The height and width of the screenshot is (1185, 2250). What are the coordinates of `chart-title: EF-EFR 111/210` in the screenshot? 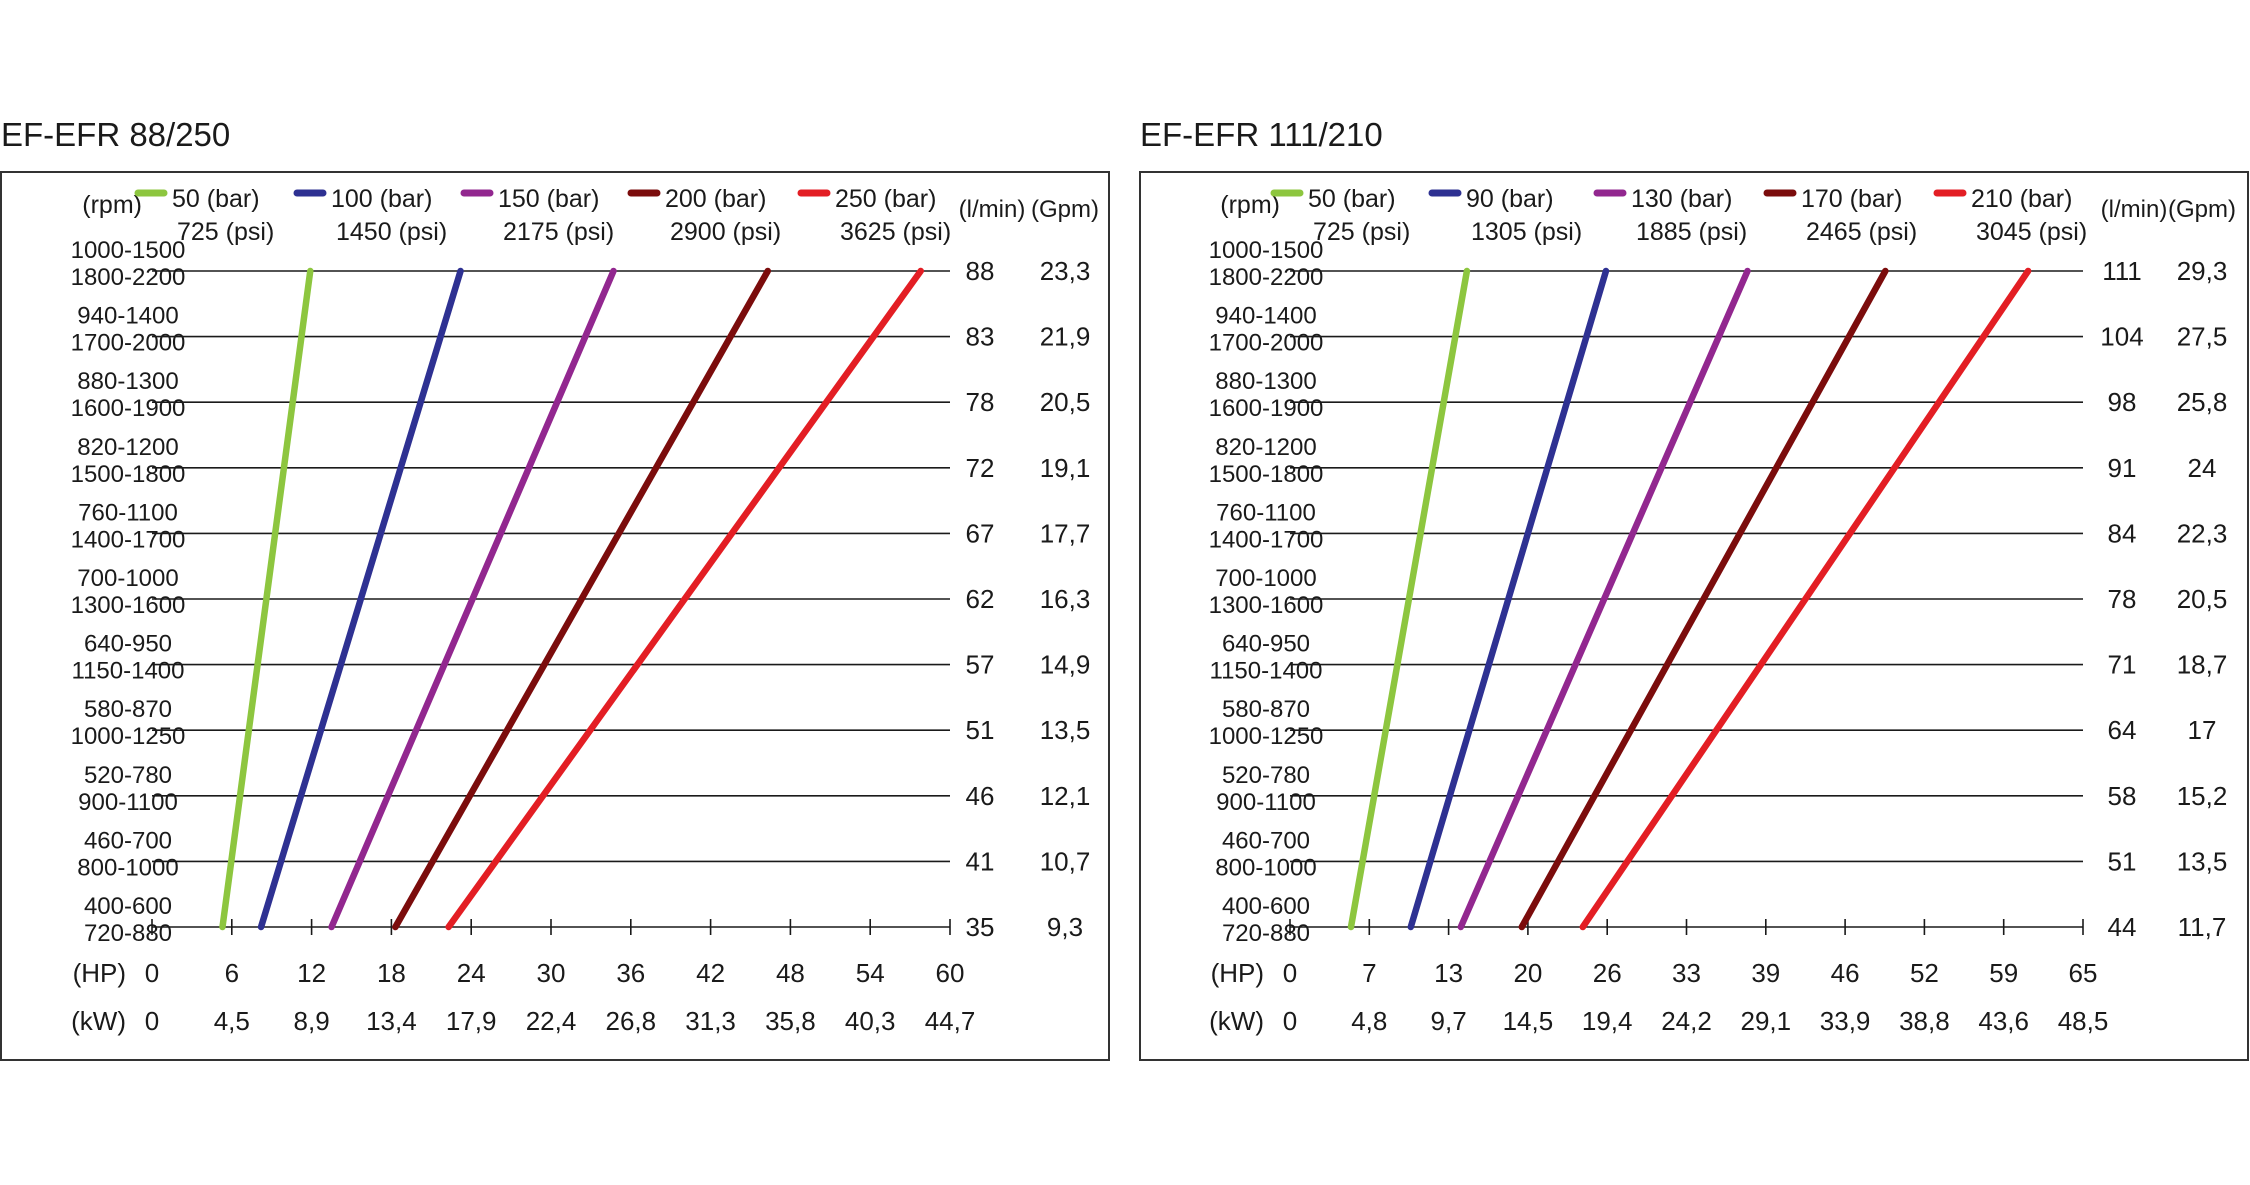 It's located at (1261, 134).